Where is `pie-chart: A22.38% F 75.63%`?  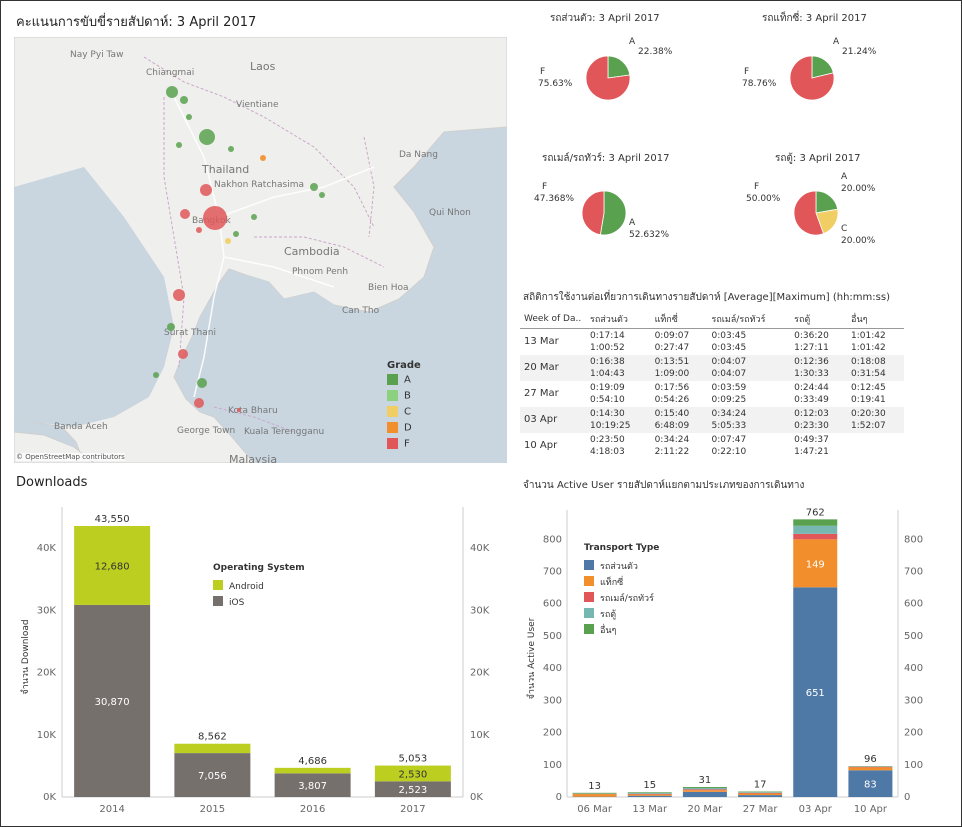 pie-chart: A22.38% F 75.63% is located at coordinates (608, 78).